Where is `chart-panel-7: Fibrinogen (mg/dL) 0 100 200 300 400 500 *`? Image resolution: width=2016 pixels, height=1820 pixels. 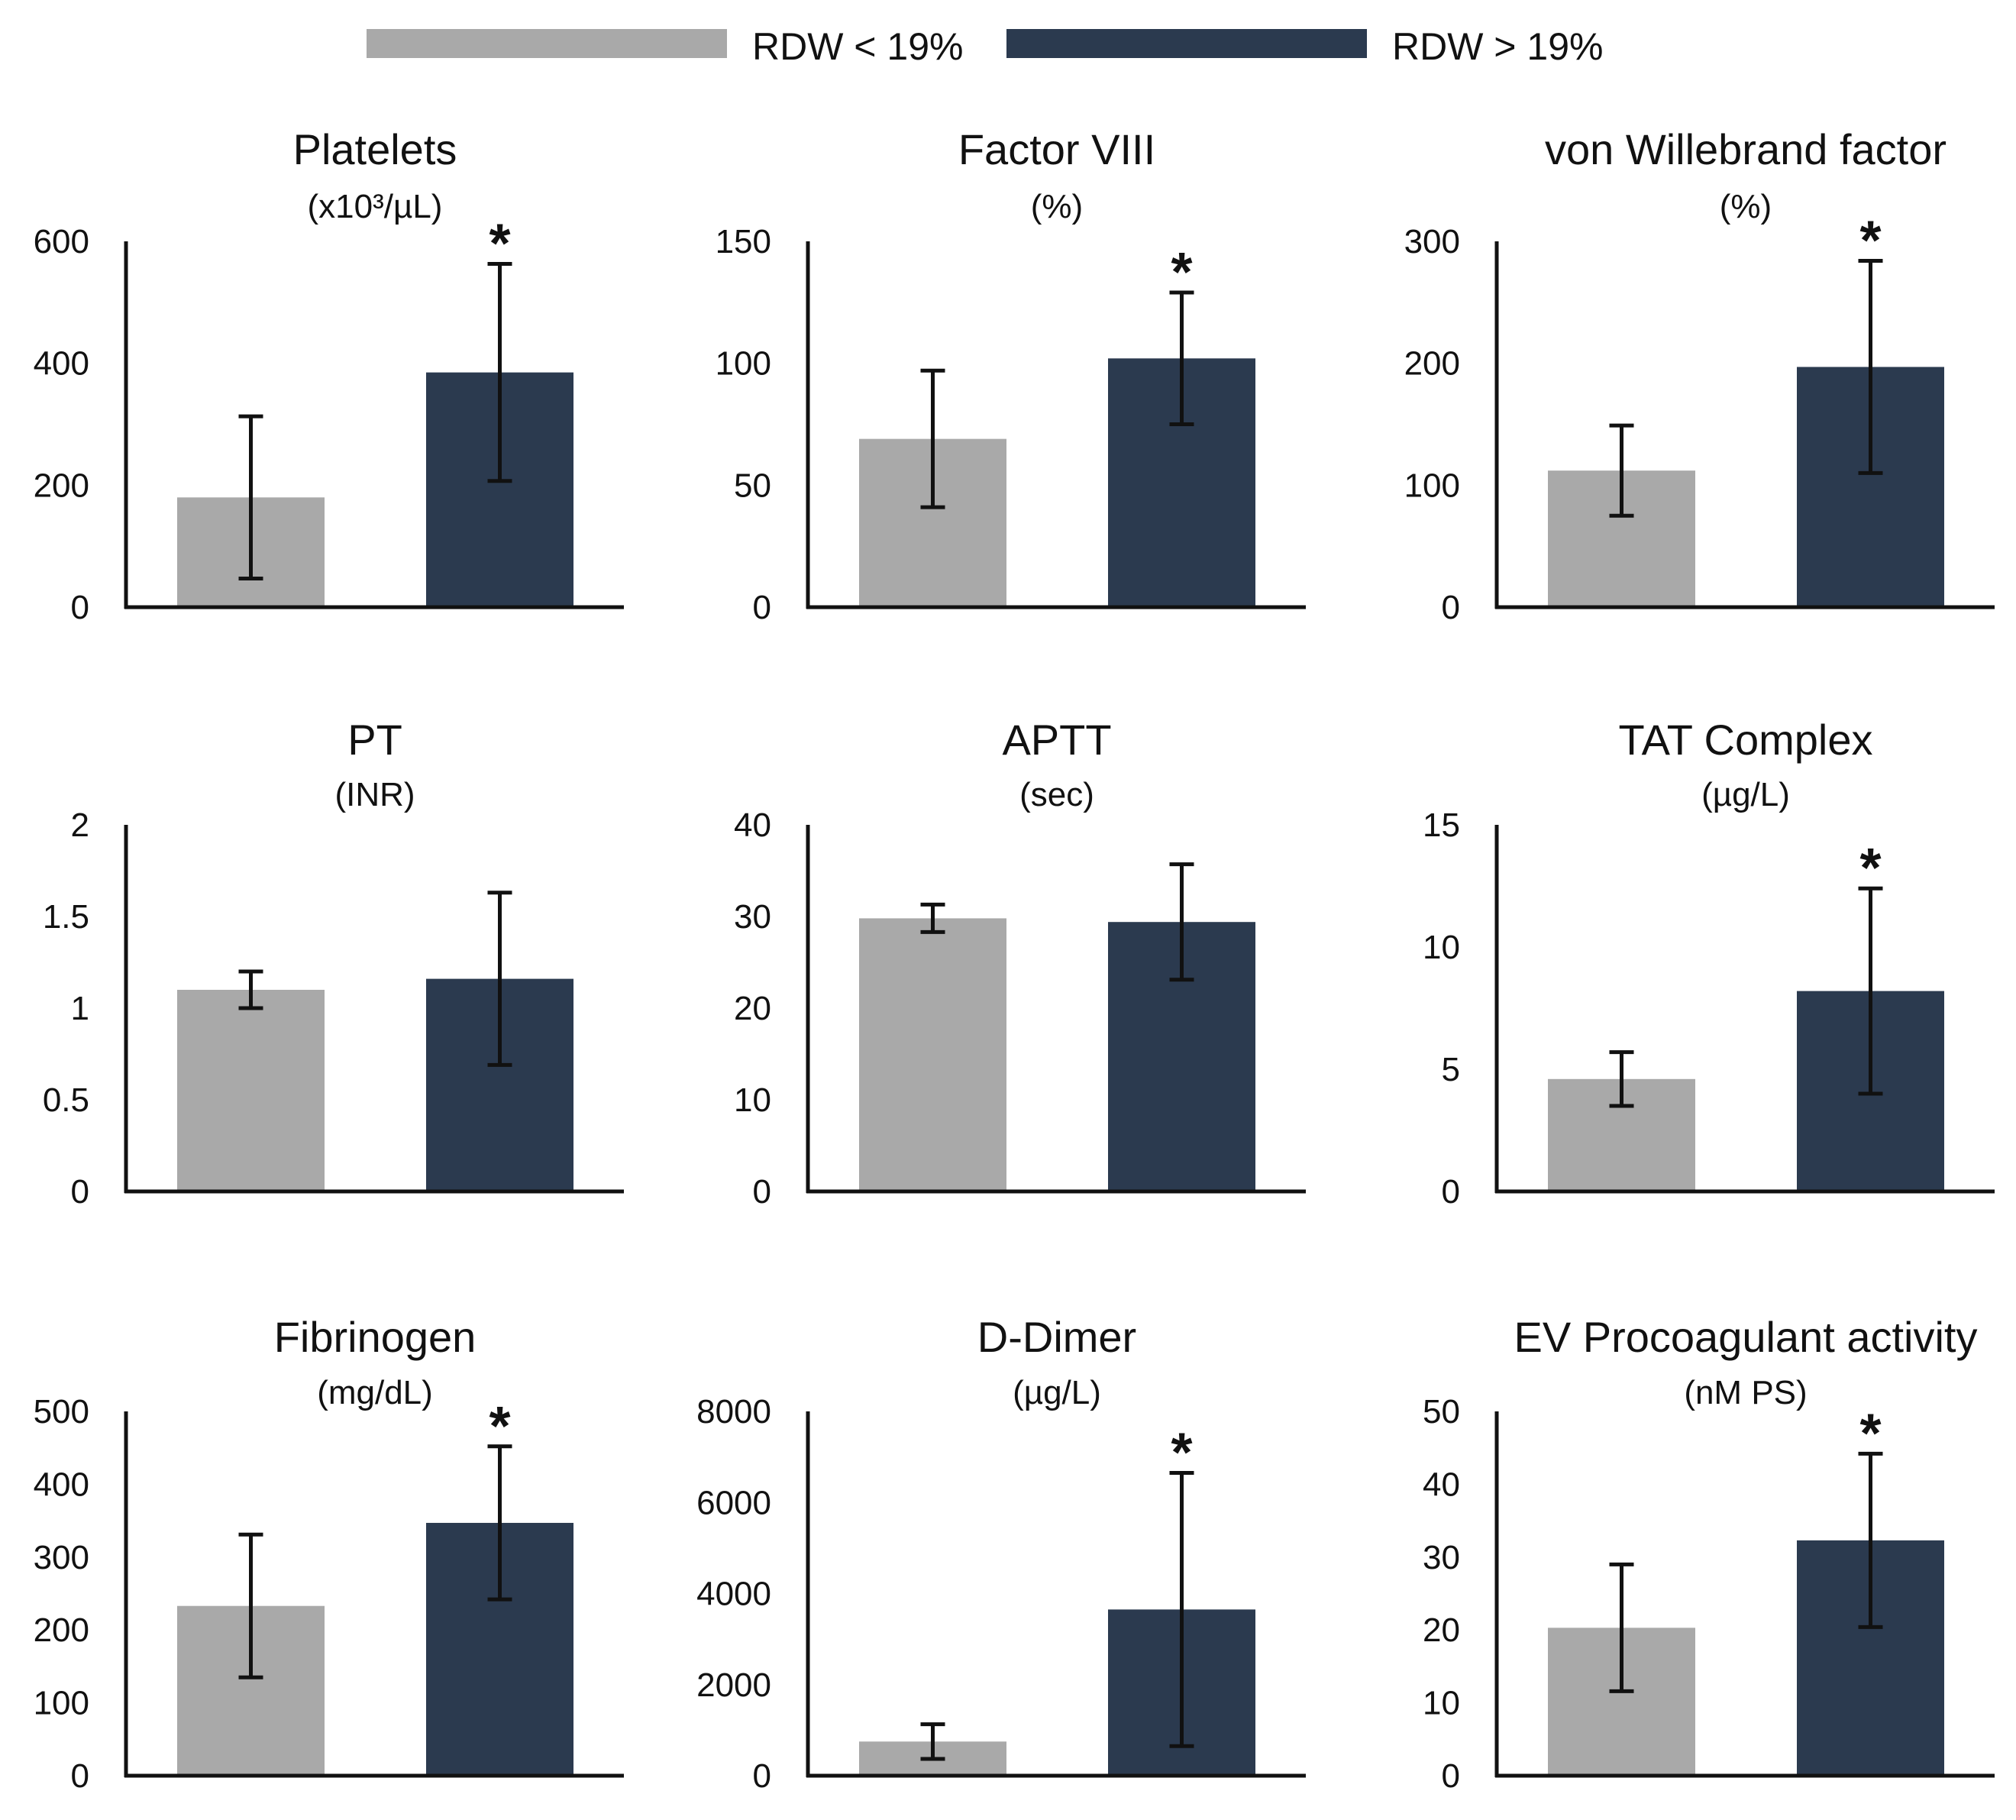 chart-panel-7: Fibrinogen (mg/dL) 0 100 200 300 400 500 * is located at coordinates (329, 1554).